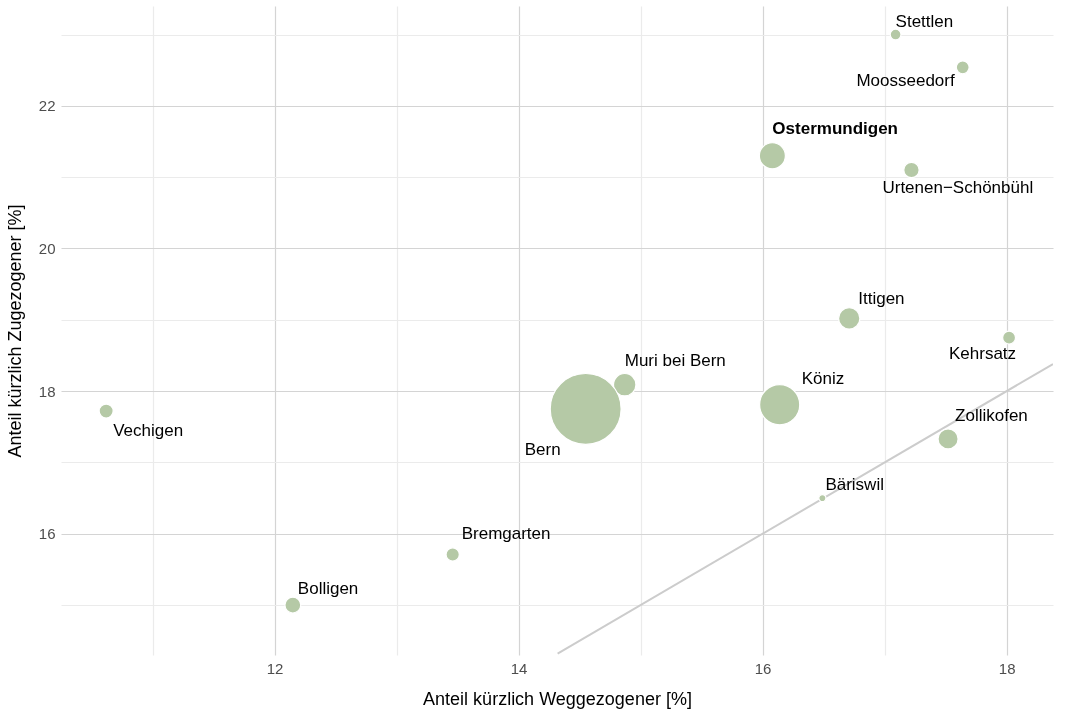 Image resolution: width=1092 pixels, height=710 pixels. What do you see at coordinates (823, 378) in the screenshot?
I see `series-label: Köniz` at bounding box center [823, 378].